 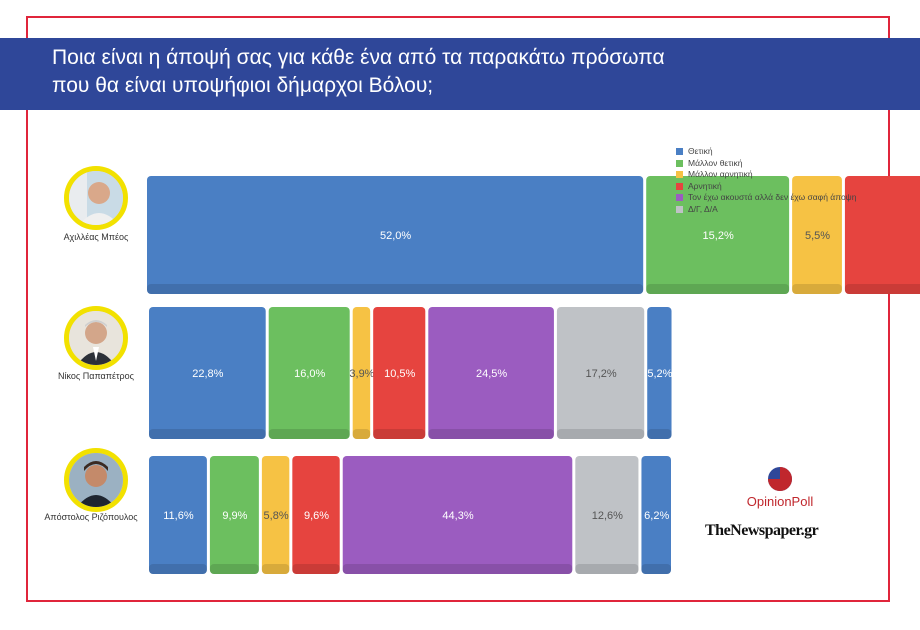 I want to click on person-3-photo-icon, so click(x=96, y=480).